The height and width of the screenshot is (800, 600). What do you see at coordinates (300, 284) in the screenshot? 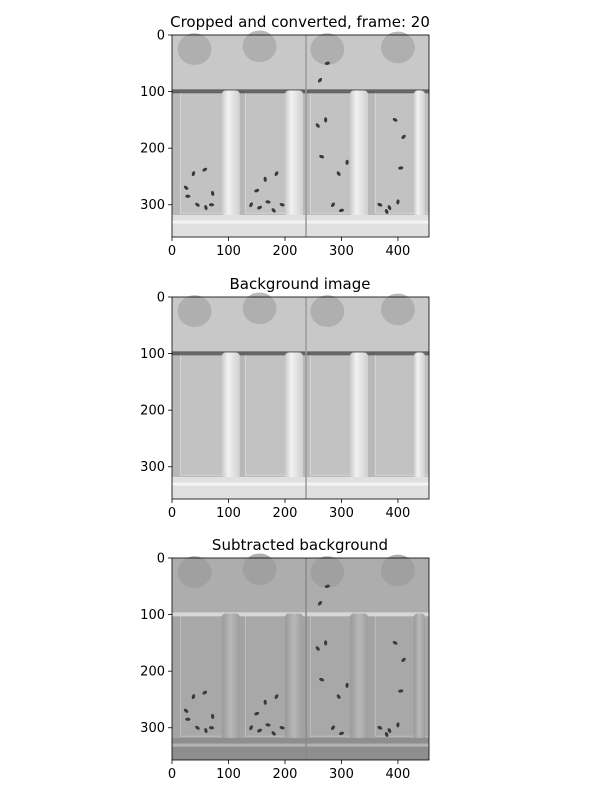
I see `panel-title: Background image` at bounding box center [300, 284].